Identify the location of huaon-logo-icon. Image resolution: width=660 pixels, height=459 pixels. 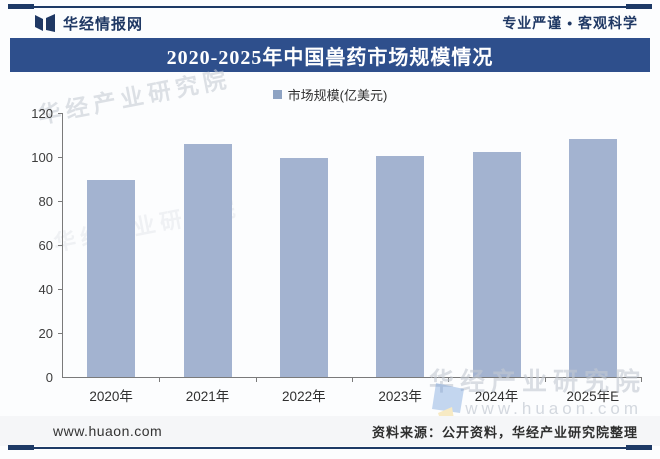
(45, 23).